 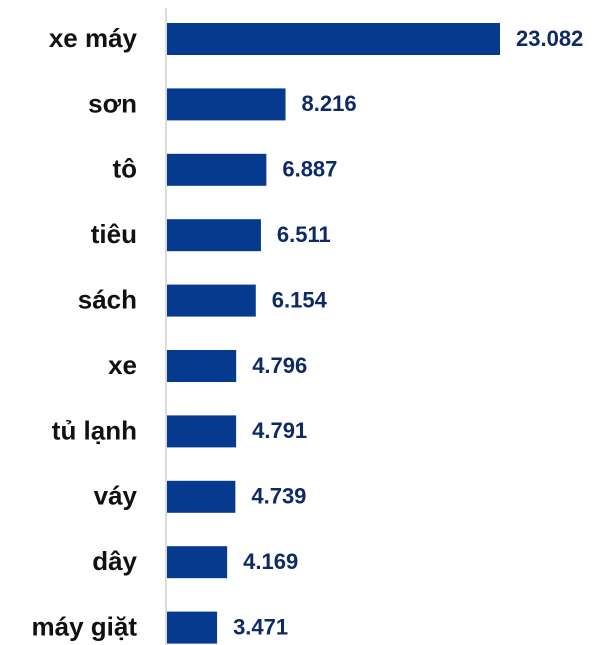 I want to click on category-label: máy giặt, so click(x=85, y=626).